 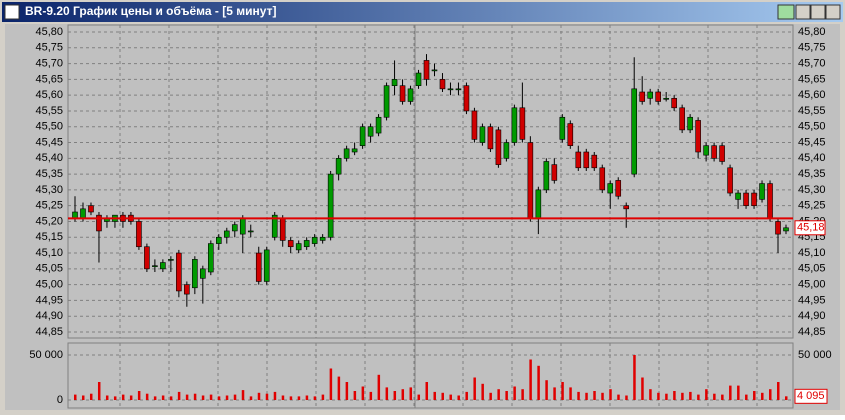 What do you see at coordinates (812, 63) in the screenshot?
I see `y-tick-label-right: 45,70` at bounding box center [812, 63].